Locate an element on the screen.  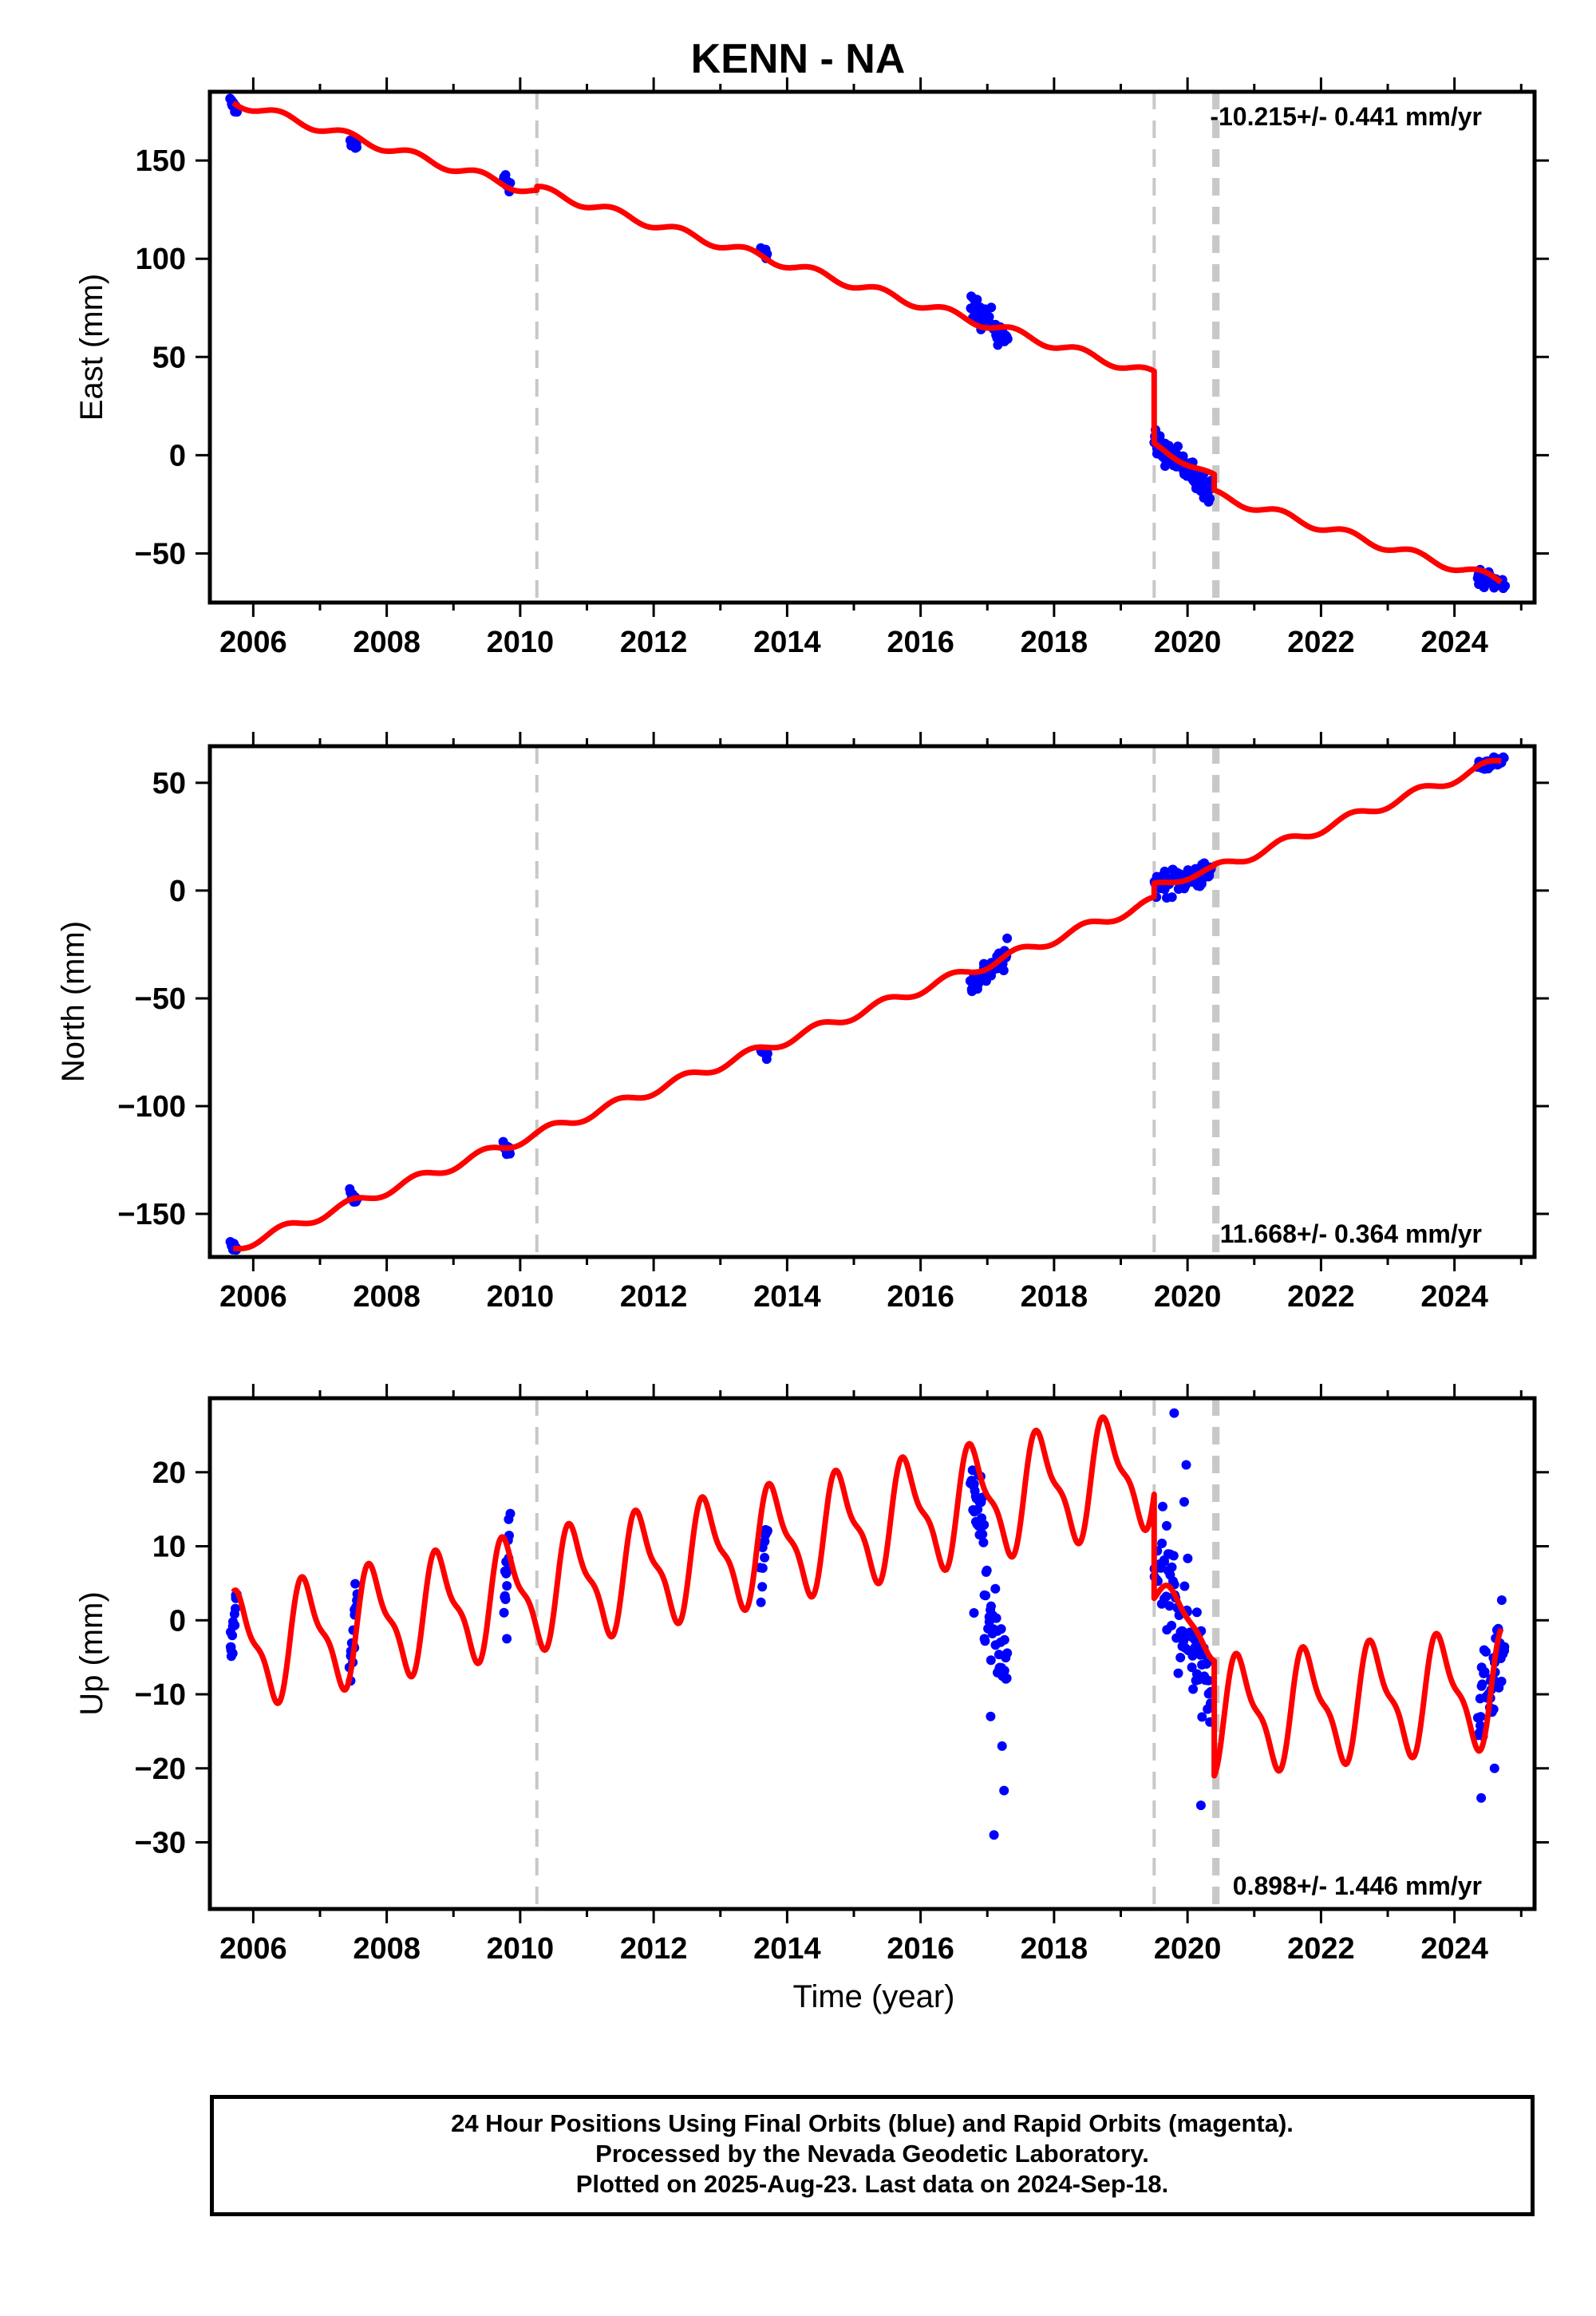
chart-title: KENN - NA is located at coordinates (798, 59).